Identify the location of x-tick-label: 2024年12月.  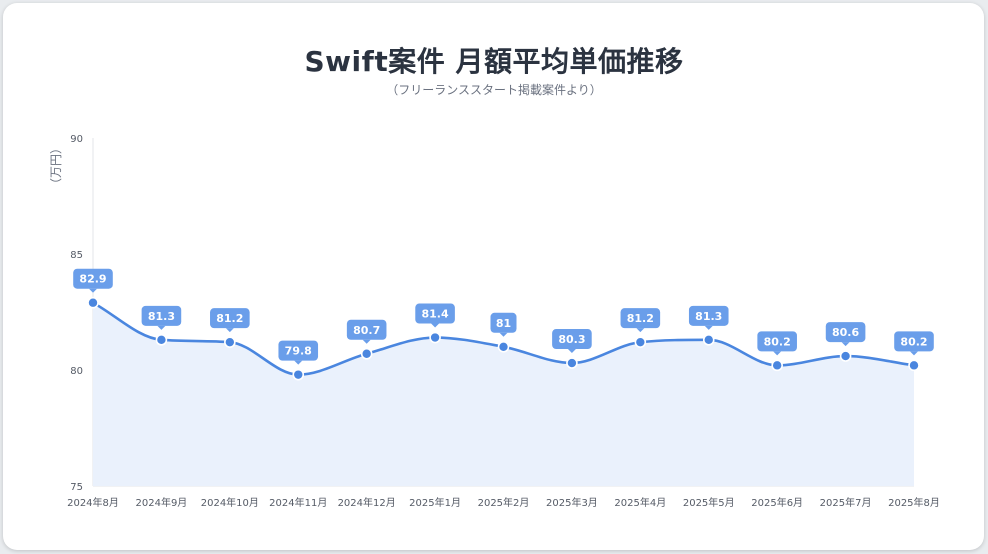
(367, 502).